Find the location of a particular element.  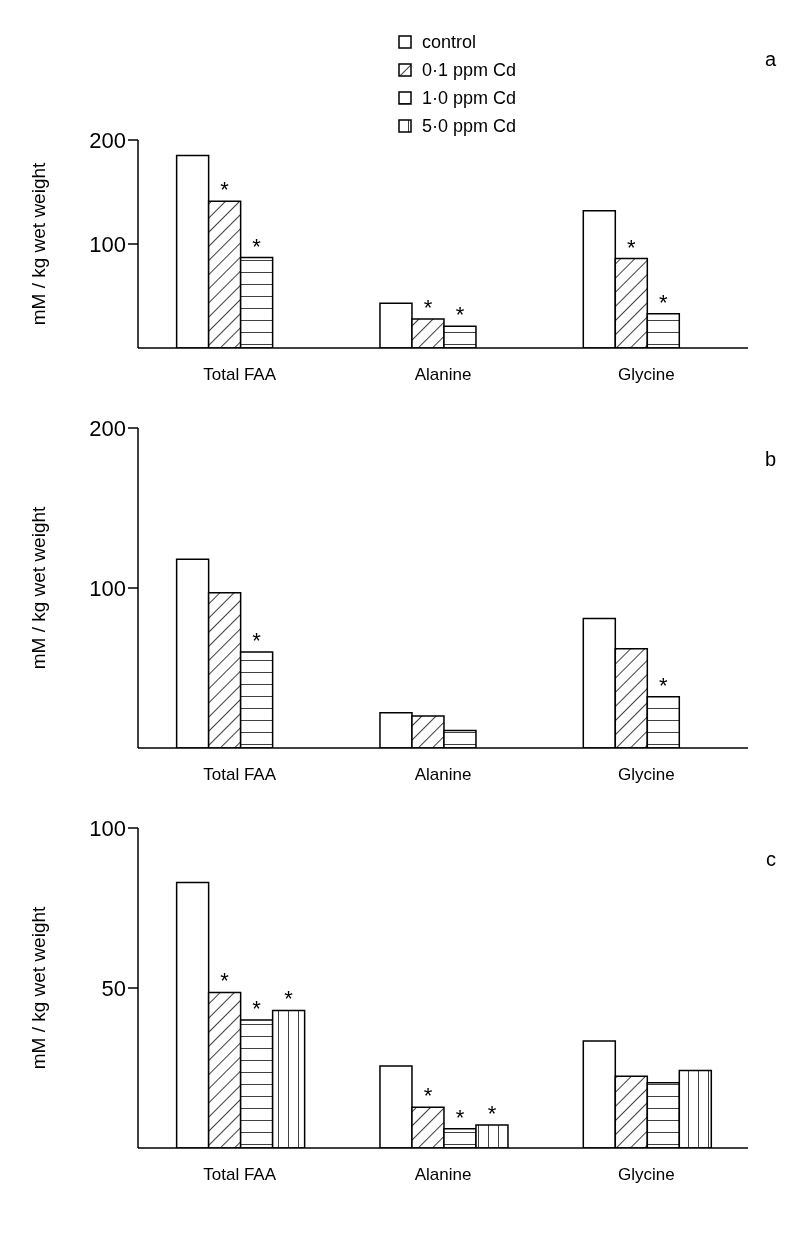

y-tick-label: 50 is located at coordinates (113, 988).